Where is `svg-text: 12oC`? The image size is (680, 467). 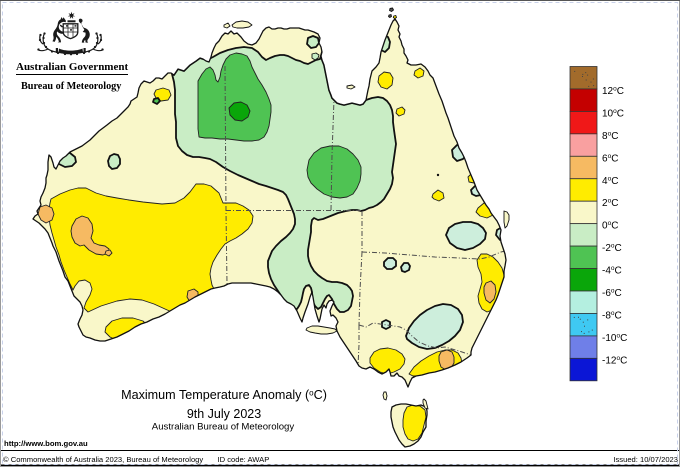 svg-text: 12oC is located at coordinates (613, 92).